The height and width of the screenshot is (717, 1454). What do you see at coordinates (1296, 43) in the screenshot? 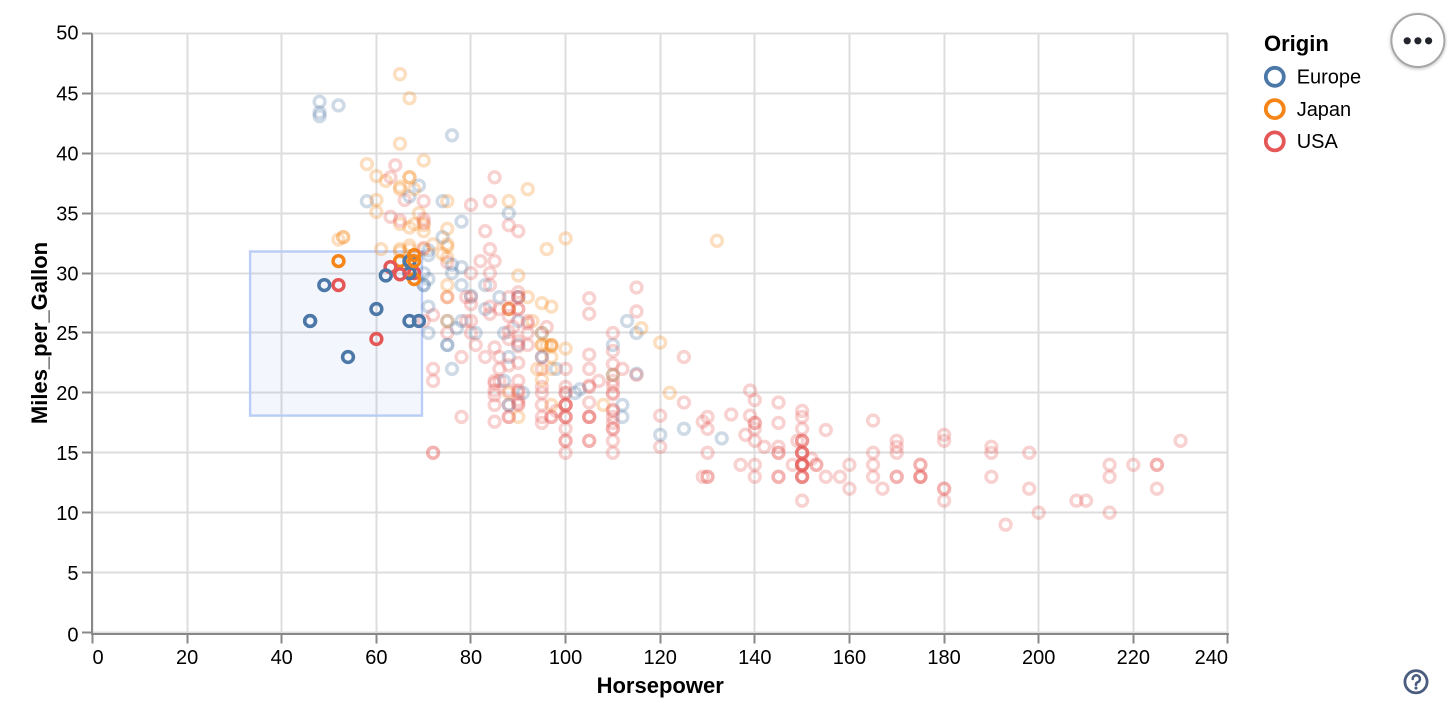
I see `svg-text: Origin` at bounding box center [1296, 43].